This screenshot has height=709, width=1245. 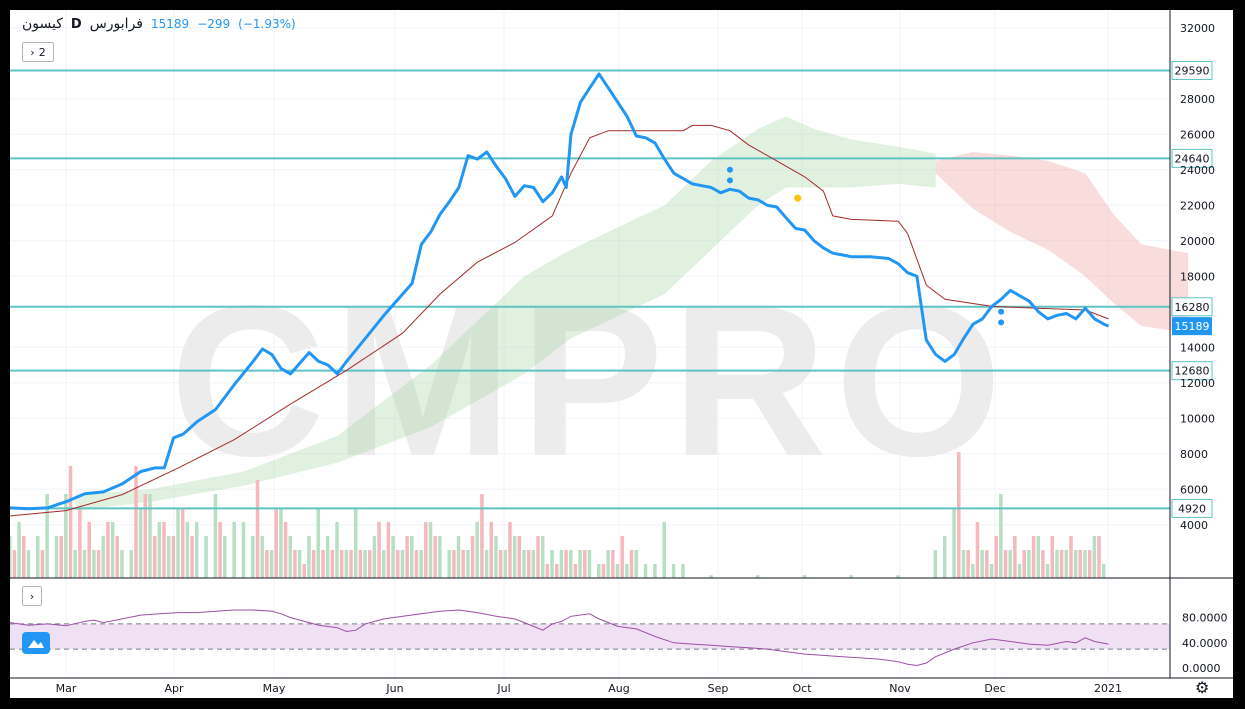 What do you see at coordinates (36, 643) in the screenshot?
I see `tradingview-logo` at bounding box center [36, 643].